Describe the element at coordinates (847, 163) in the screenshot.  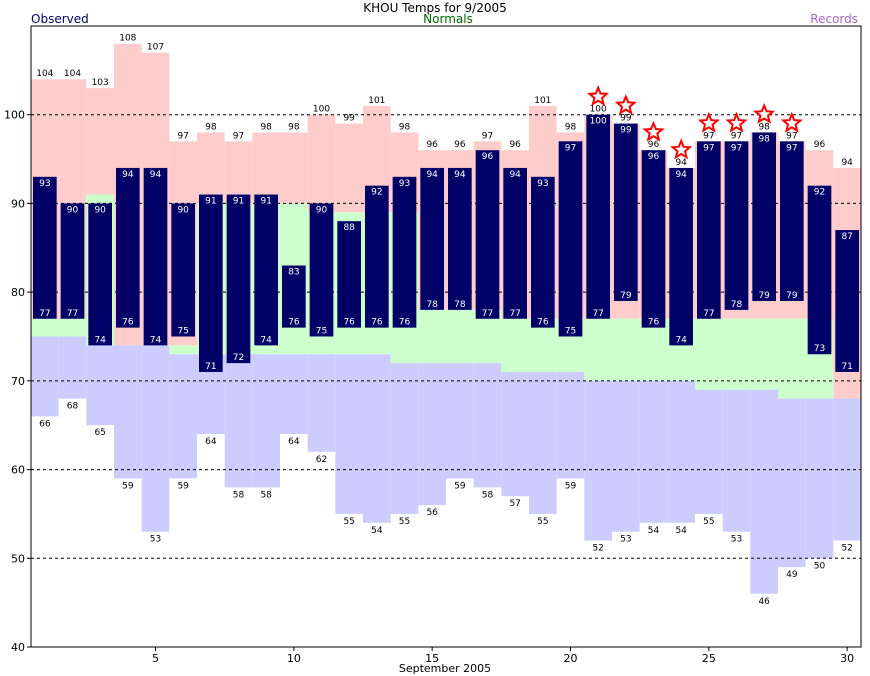
I see `record-high-label: 94` at that location.